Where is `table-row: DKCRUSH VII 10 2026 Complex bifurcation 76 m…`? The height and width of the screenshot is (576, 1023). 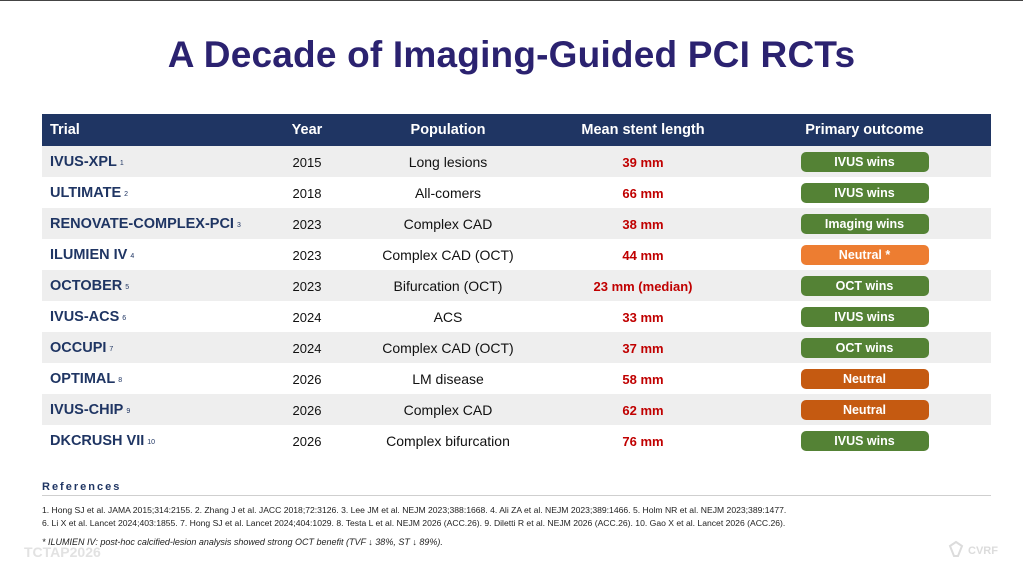
table-row: DKCRUSH VII 10 2026 Complex bifurcation 76 m… is located at coordinates (516, 440).